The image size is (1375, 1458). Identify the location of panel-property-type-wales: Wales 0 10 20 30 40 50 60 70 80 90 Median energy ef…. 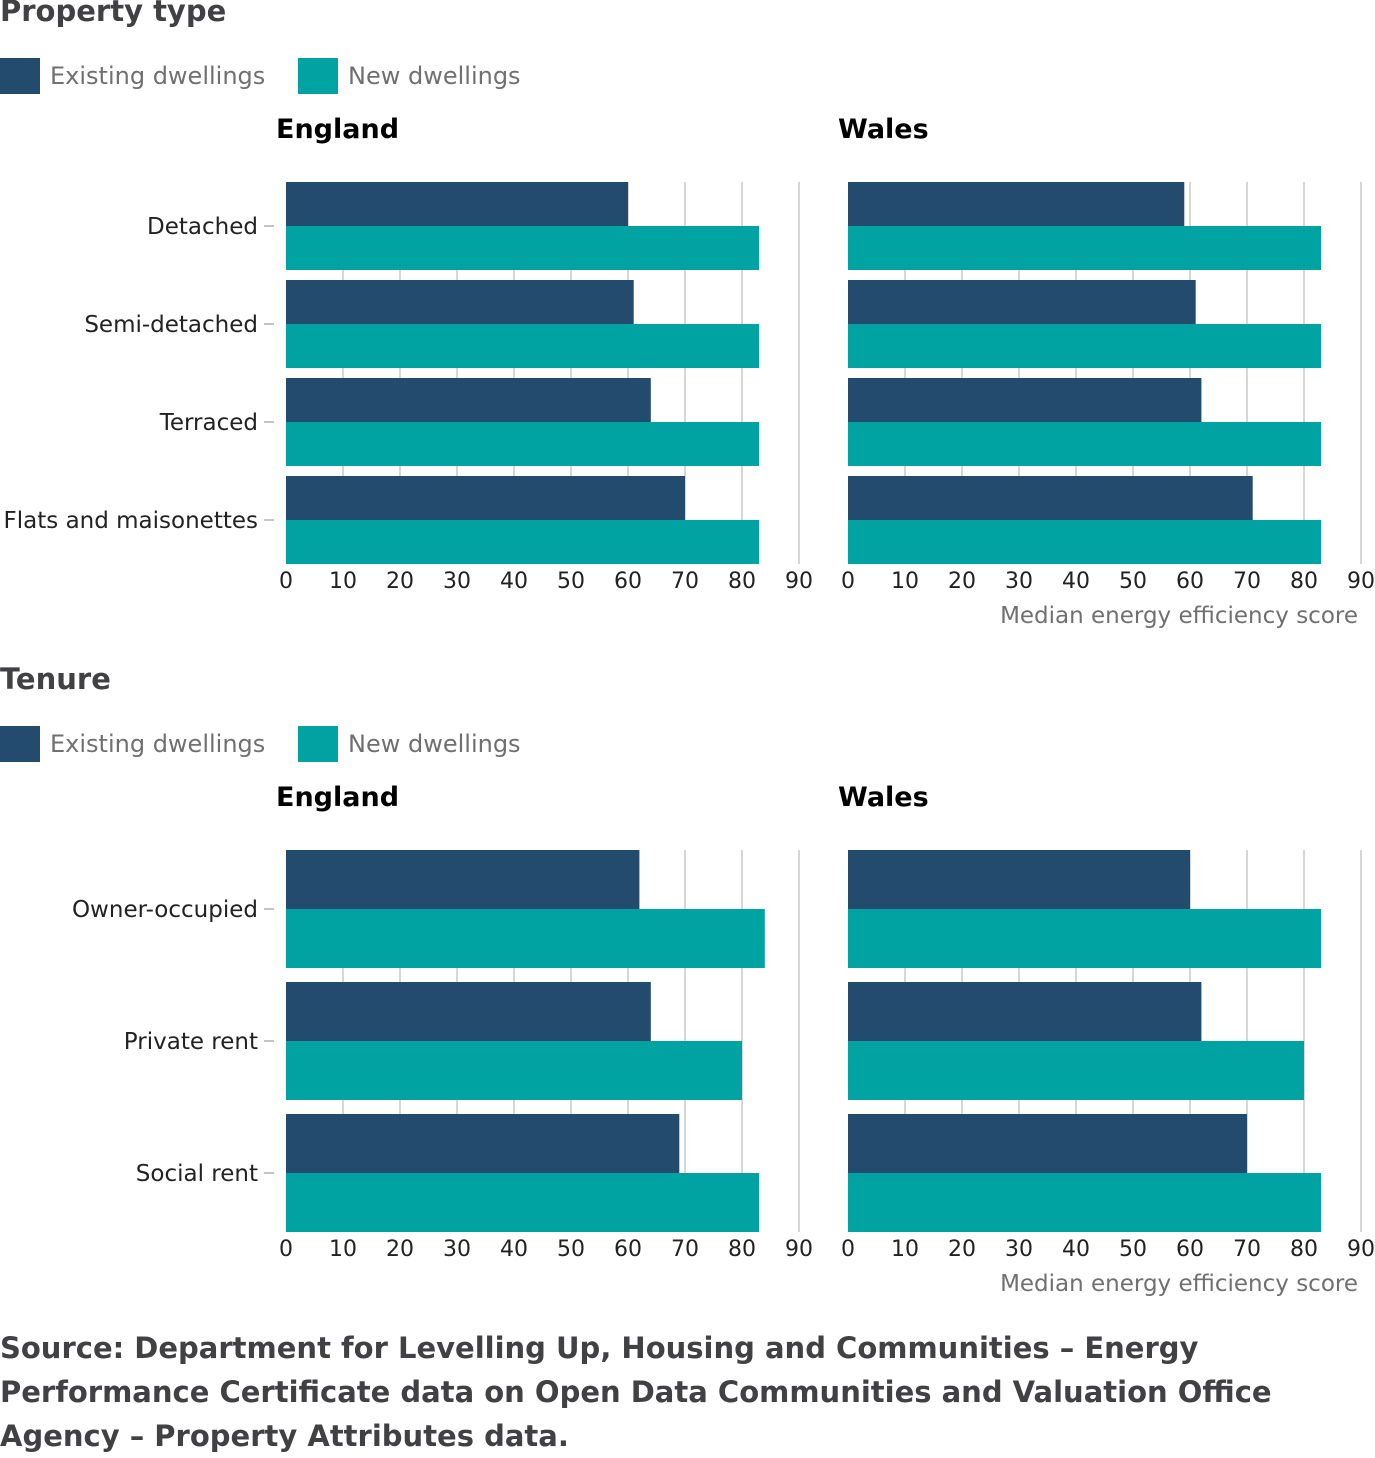
(1106, 371).